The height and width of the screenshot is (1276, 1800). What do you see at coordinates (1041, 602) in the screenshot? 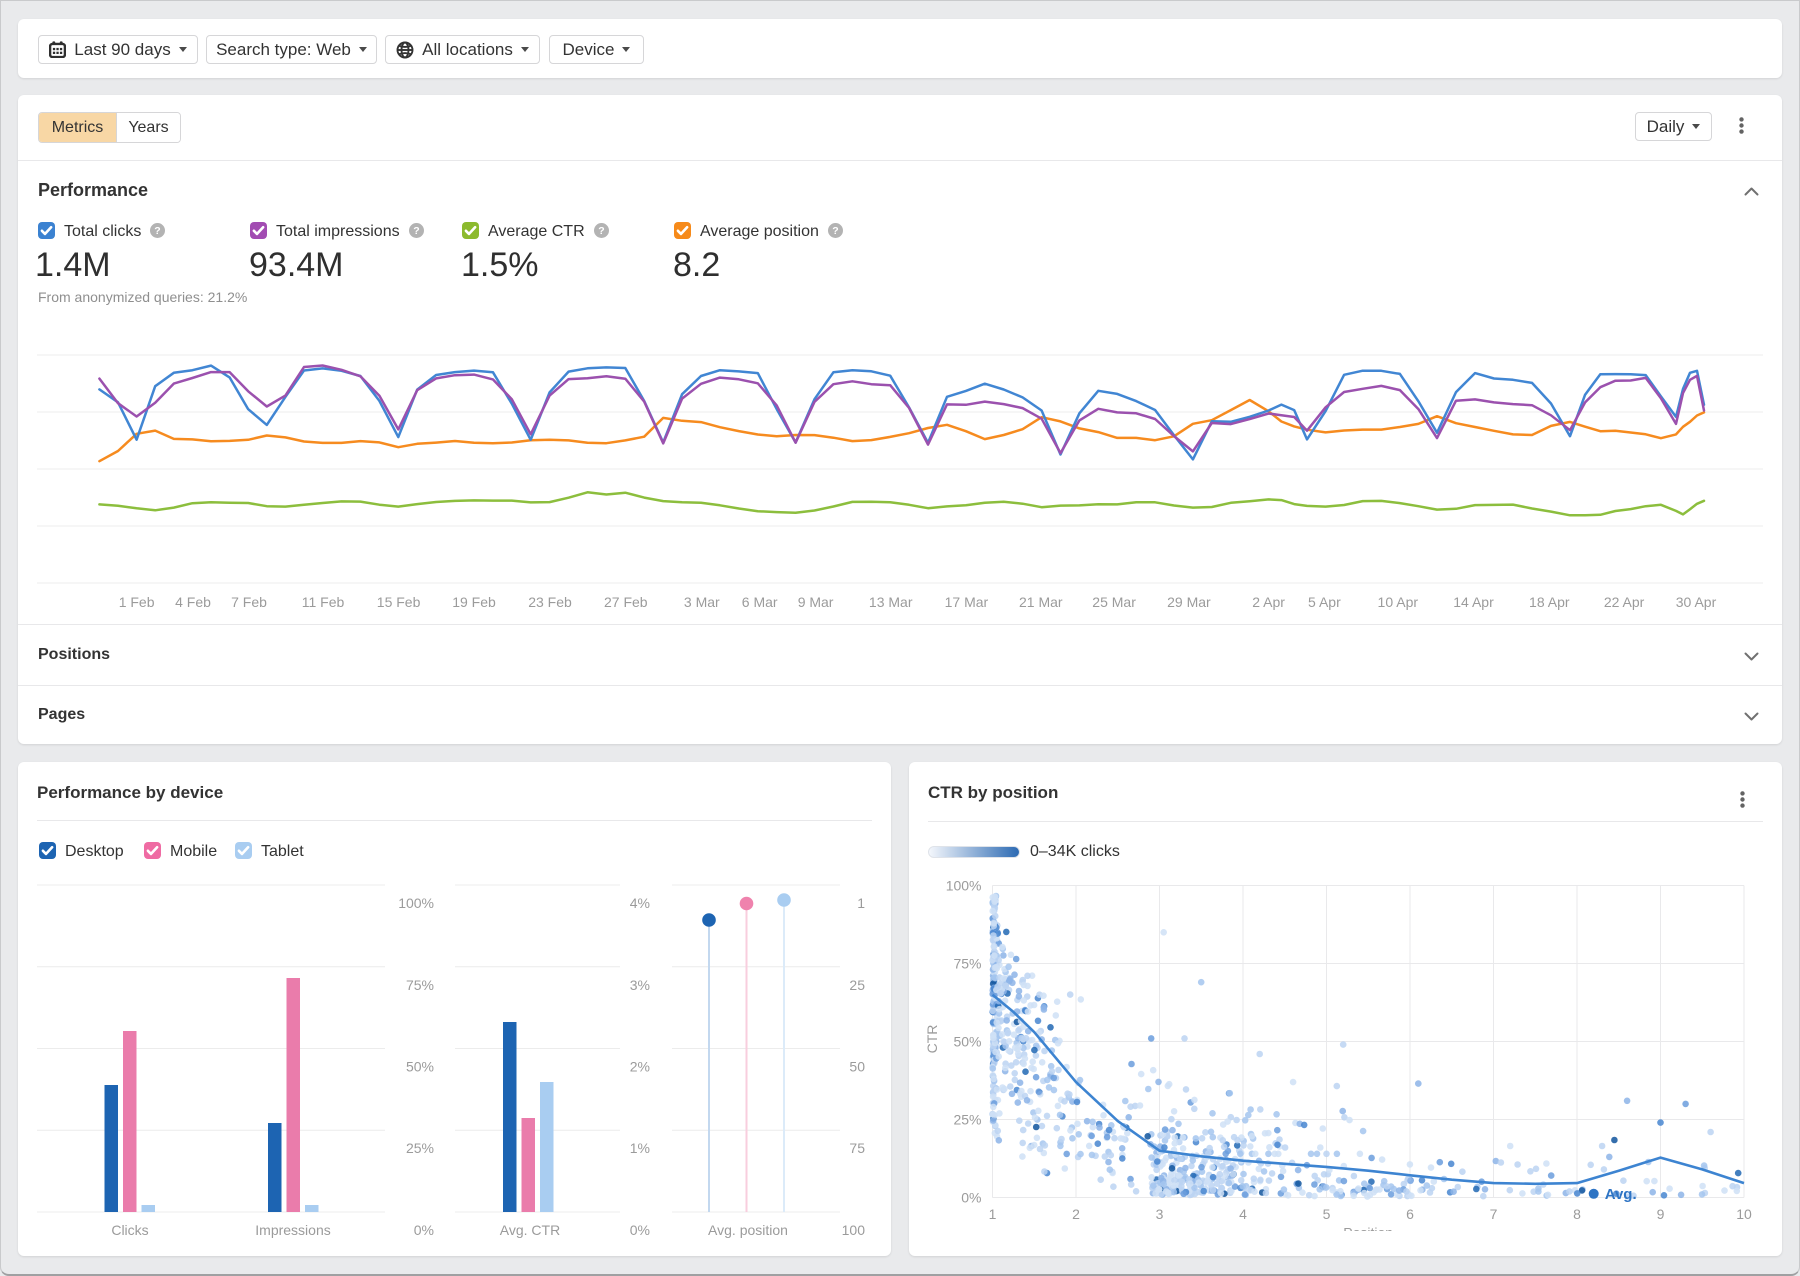
I see `svg-text: 21 Mar` at bounding box center [1041, 602].